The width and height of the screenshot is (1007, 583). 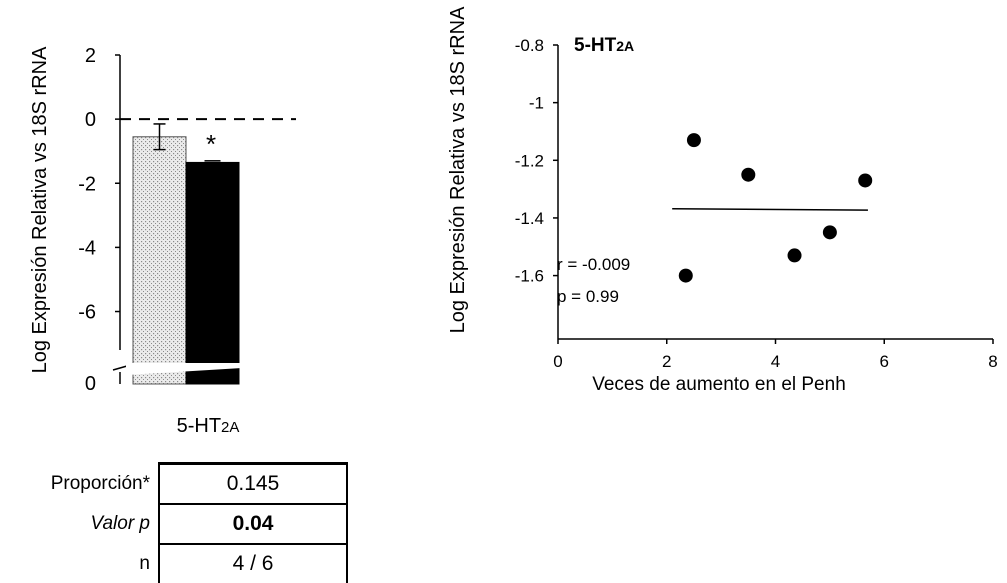 I want to click on bar-control, so click(x=159, y=260).